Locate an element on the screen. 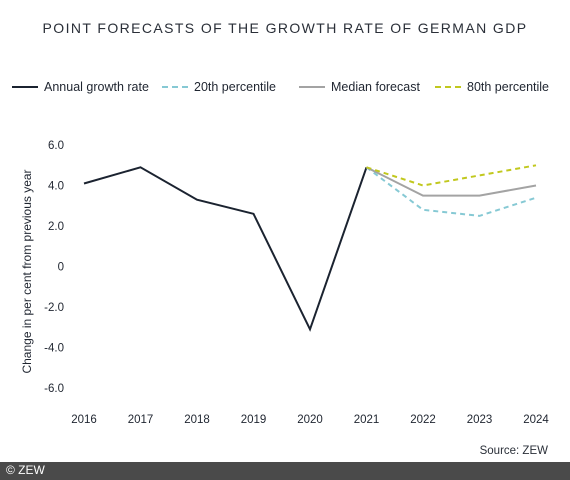 The height and width of the screenshot is (480, 570). y-axis-title: Change in per cent from previous year is located at coordinates (27, 271).